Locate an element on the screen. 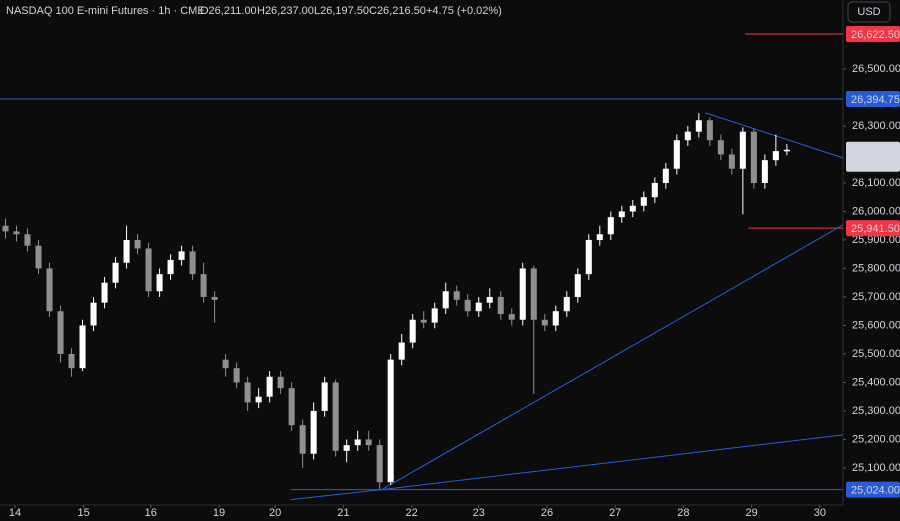 This screenshot has width=900, height=521. y-tick-label: 25,400.00 is located at coordinates (876, 382).